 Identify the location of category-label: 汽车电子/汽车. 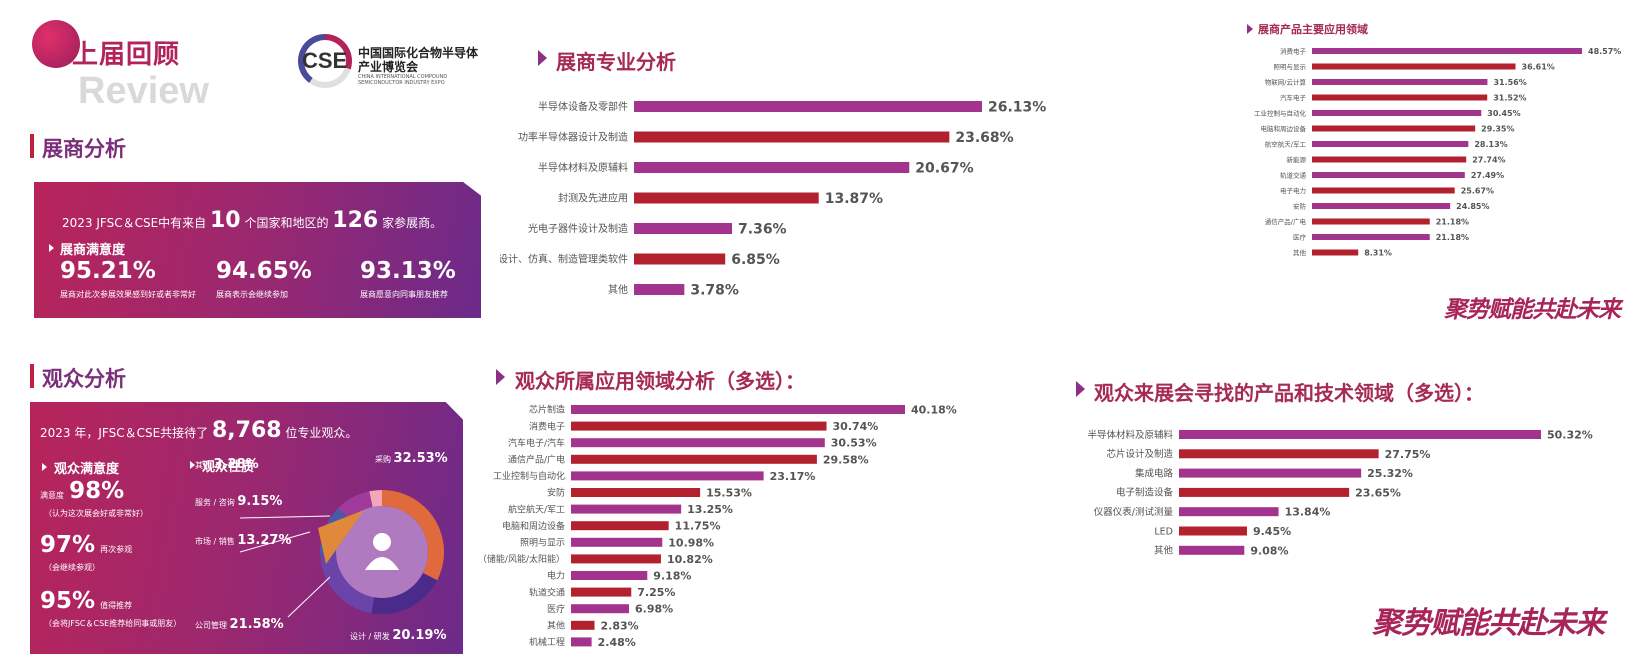
(536, 443).